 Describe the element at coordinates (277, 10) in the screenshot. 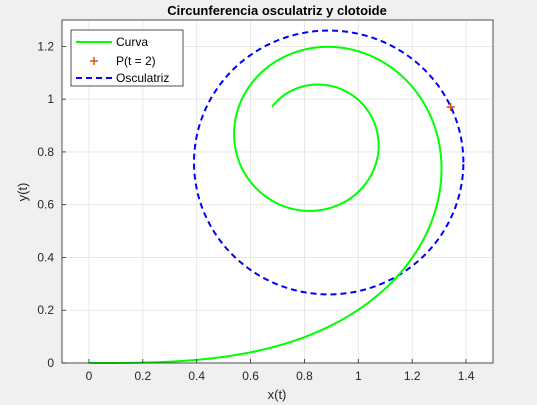

I see `chart-title: Circunferencia osculatriz y clotoide` at that location.